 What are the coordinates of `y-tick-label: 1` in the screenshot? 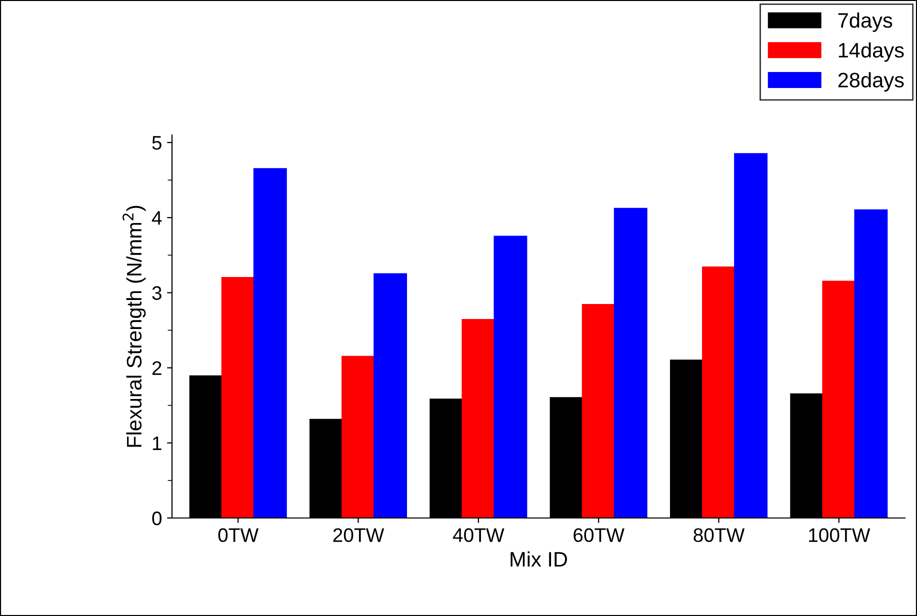 It's located at (157, 443).